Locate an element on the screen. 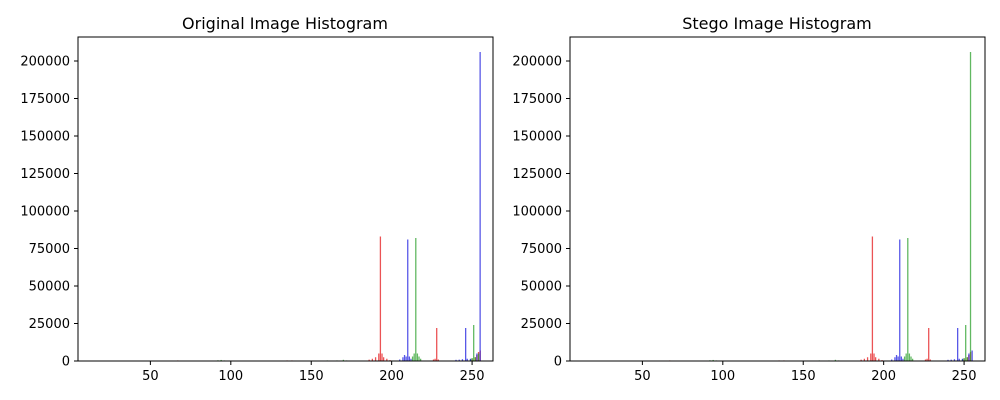  y-tick-label: 50000 is located at coordinates (541, 287).